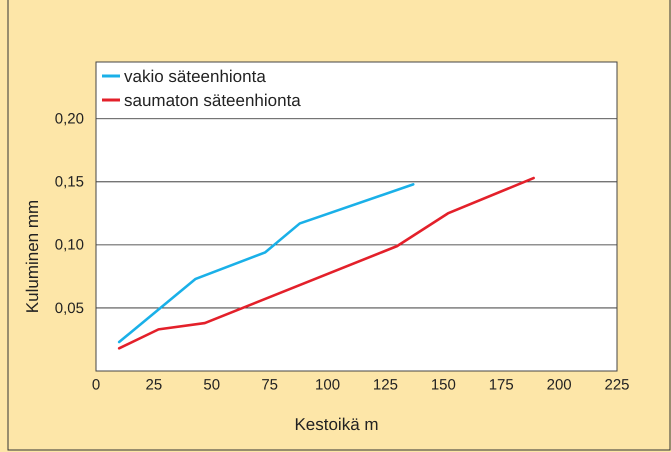 The width and height of the screenshot is (671, 452). Describe the element at coordinates (69, 119) in the screenshot. I see `y-tick-label: 0,20` at that location.